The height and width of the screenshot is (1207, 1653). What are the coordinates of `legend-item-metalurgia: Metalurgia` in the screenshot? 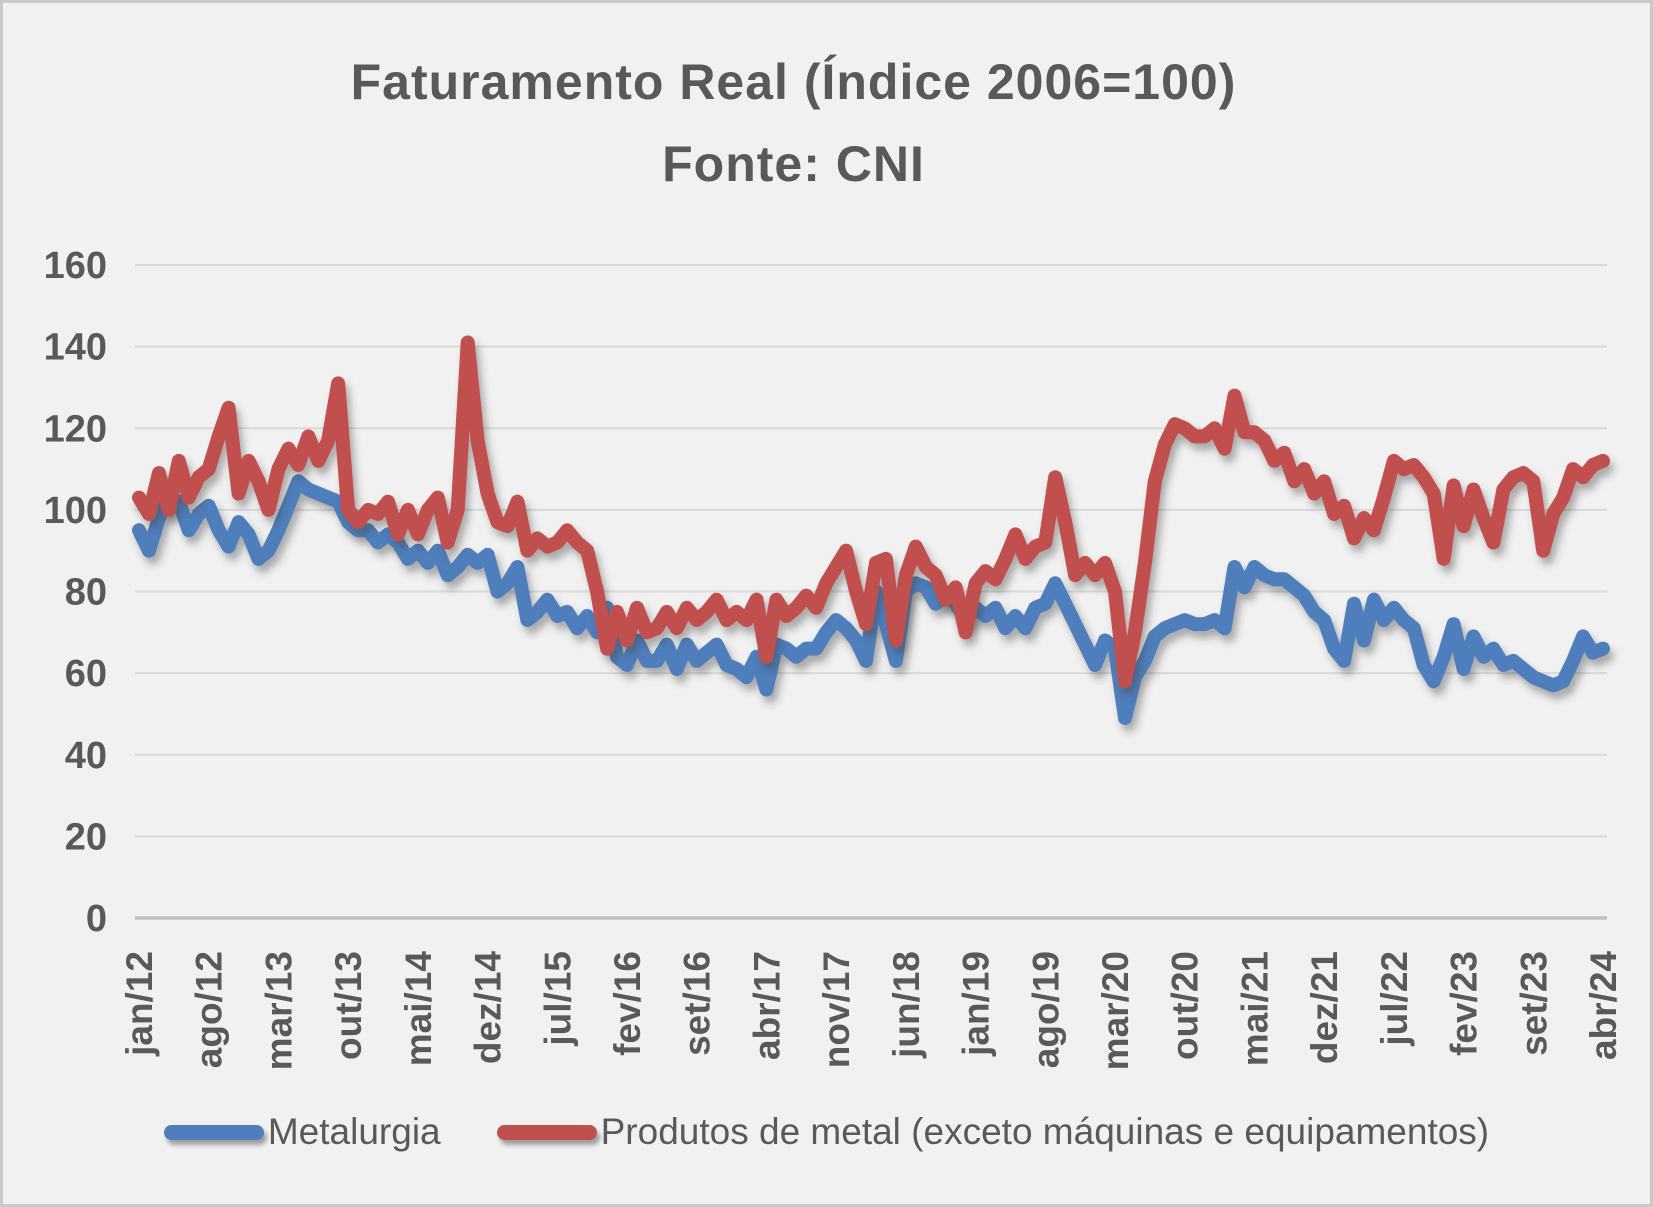 It's located at (302, 1132).